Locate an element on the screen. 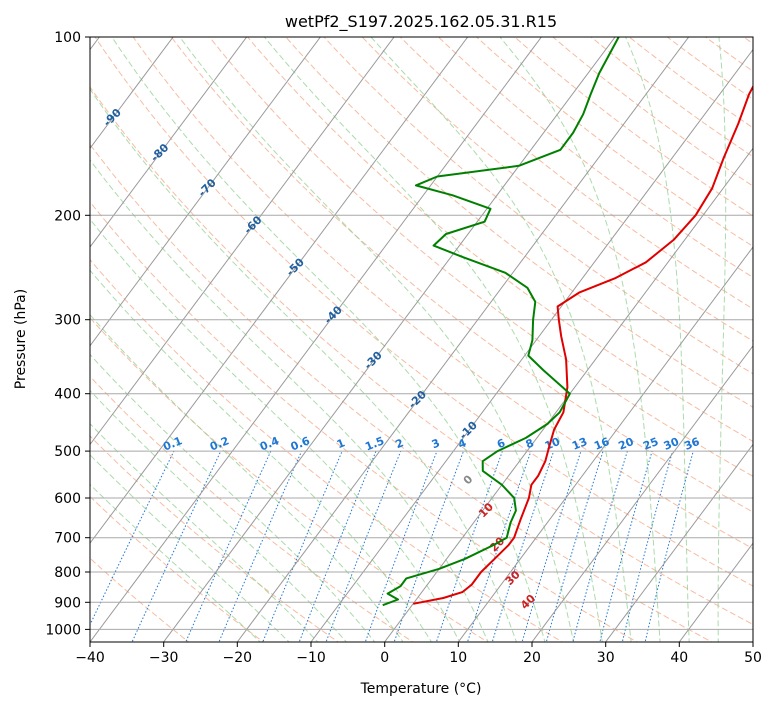 The image size is (775, 708). mixing-ratio-label: 16 is located at coordinates (601, 444).